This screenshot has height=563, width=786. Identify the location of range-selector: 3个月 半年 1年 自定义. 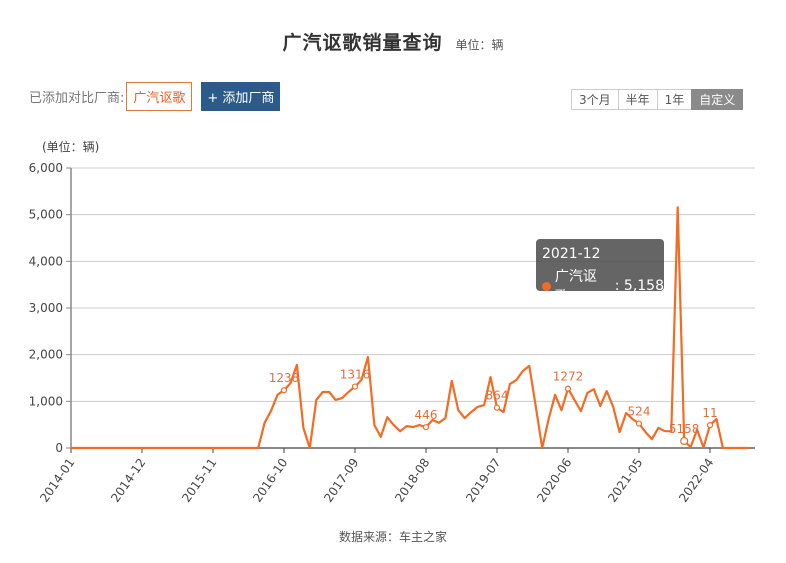
(657, 99).